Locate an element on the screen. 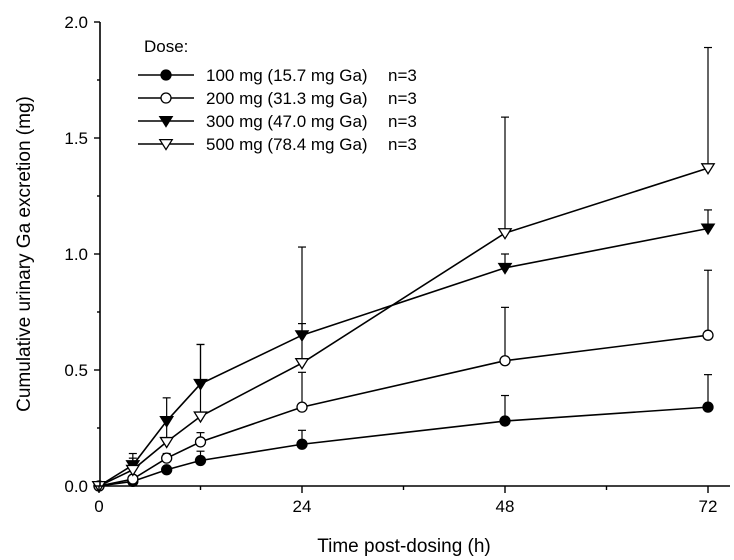  y-axis-title: Cumulative urinary Ga excretion (mg) is located at coordinates (24, 254).